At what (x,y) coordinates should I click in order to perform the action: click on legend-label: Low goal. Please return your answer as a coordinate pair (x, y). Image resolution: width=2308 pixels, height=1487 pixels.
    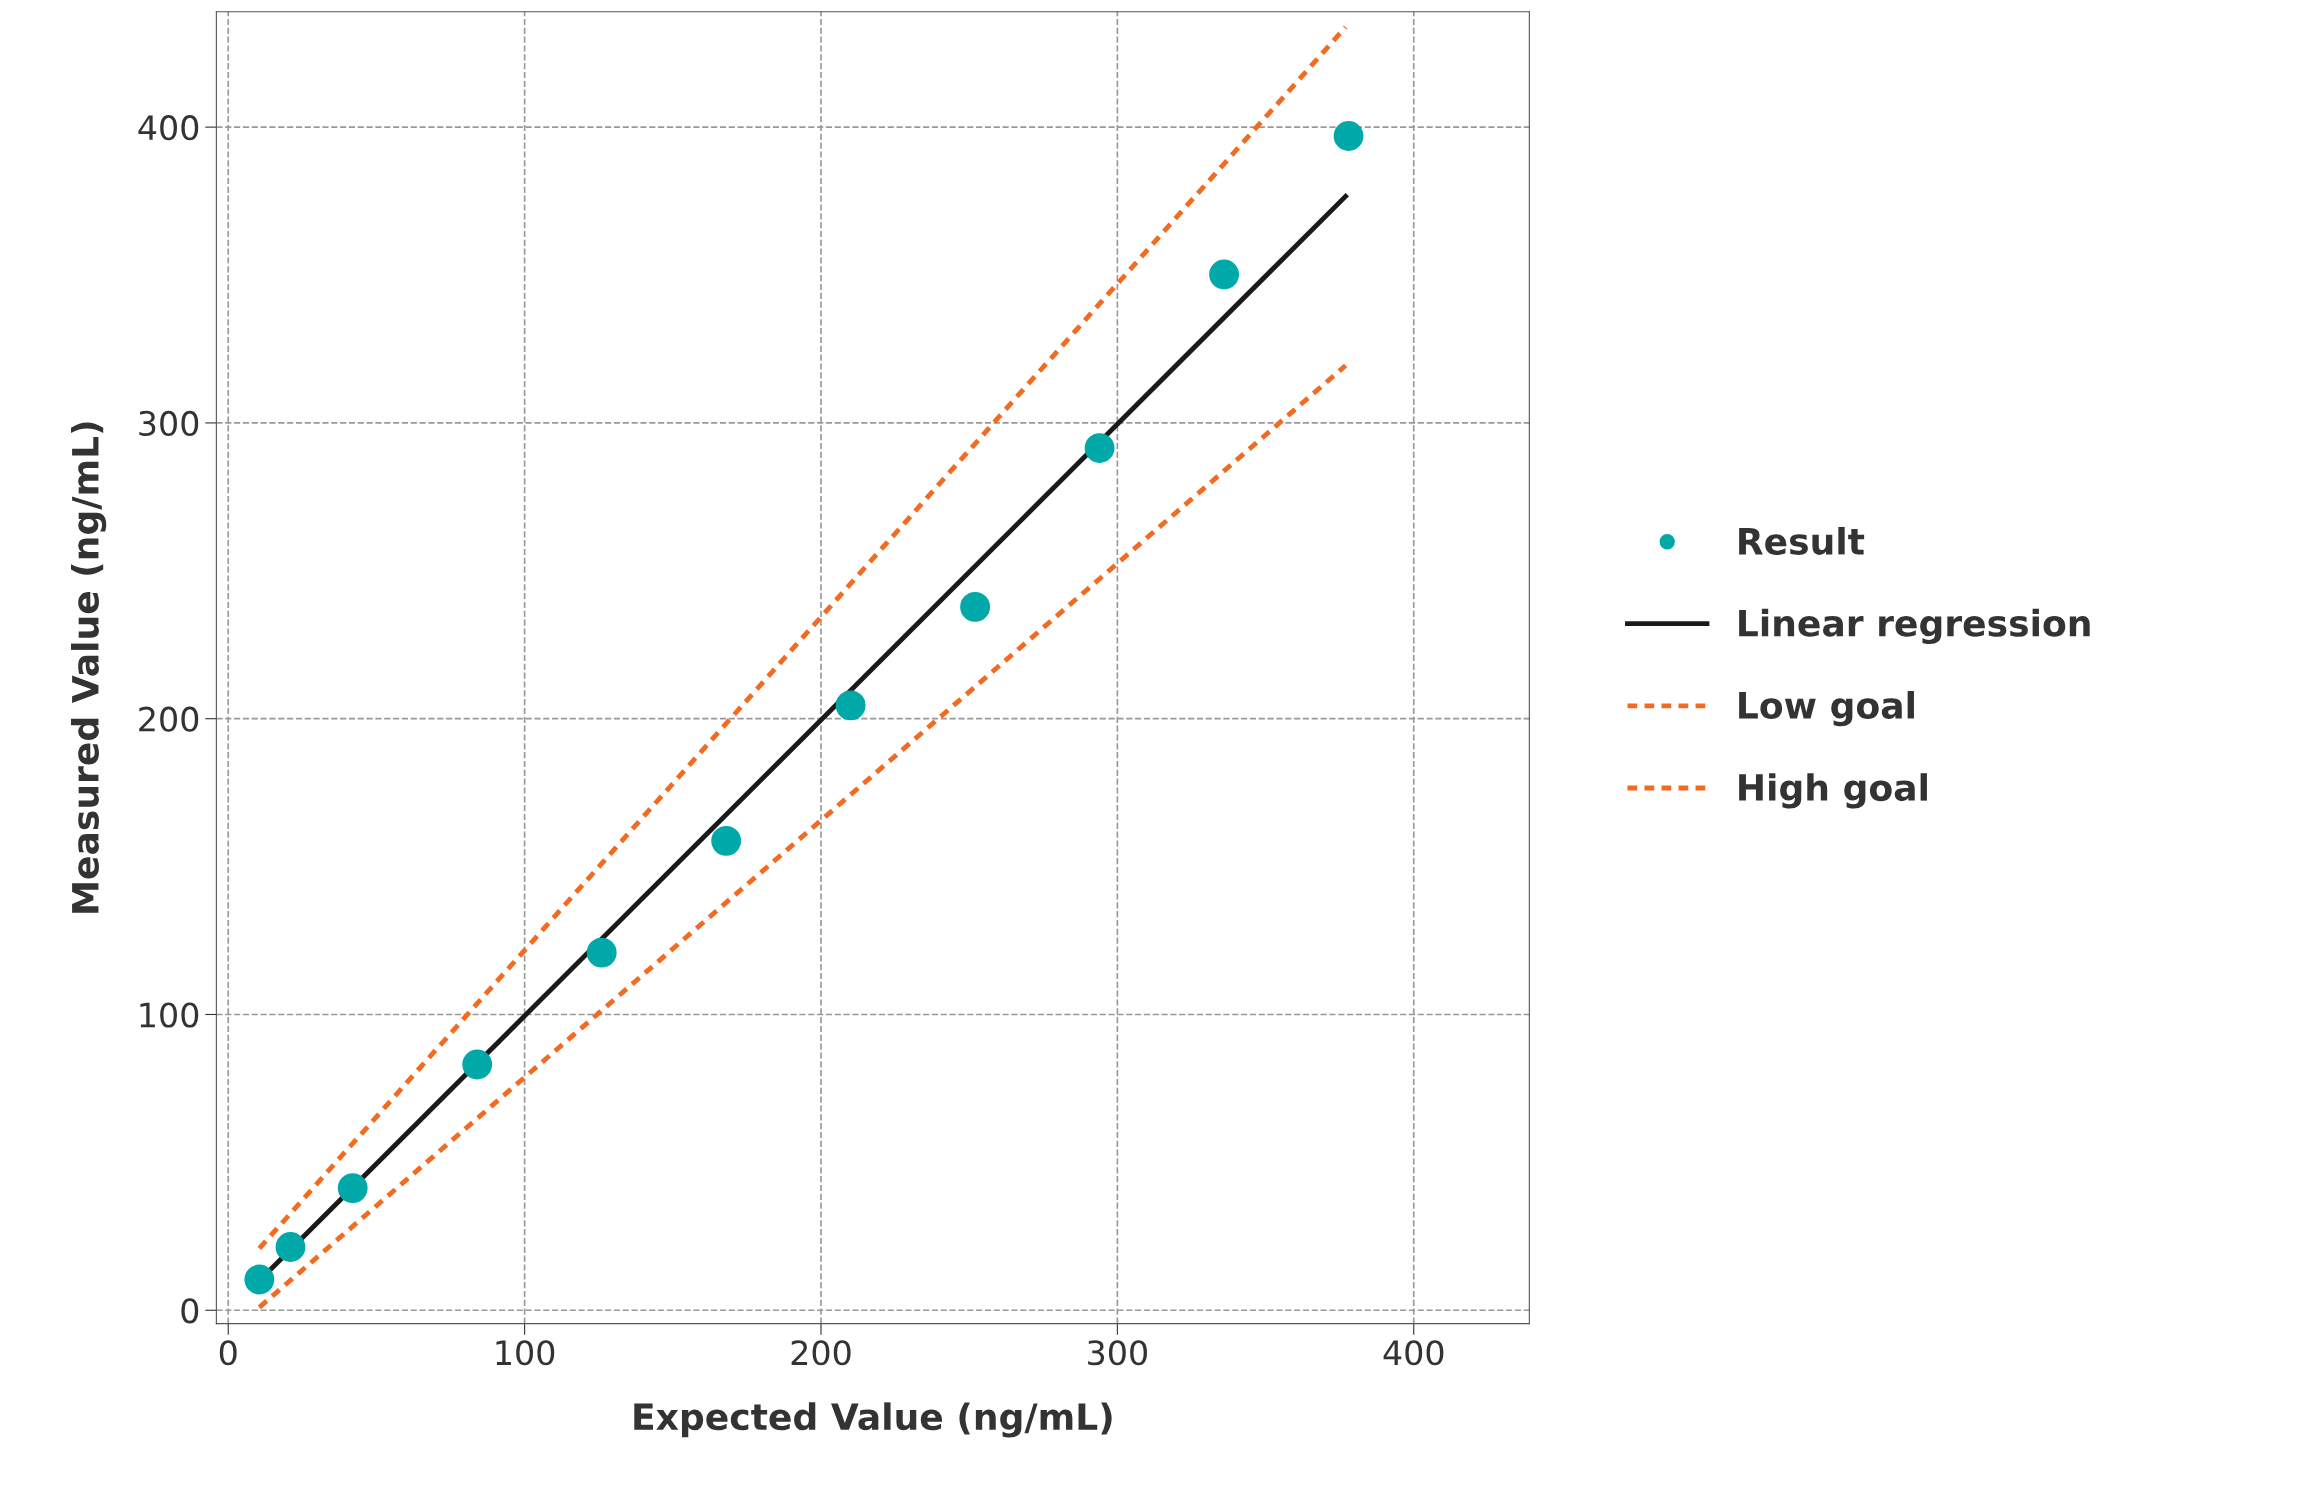
    Looking at the image, I should click on (1826, 709).